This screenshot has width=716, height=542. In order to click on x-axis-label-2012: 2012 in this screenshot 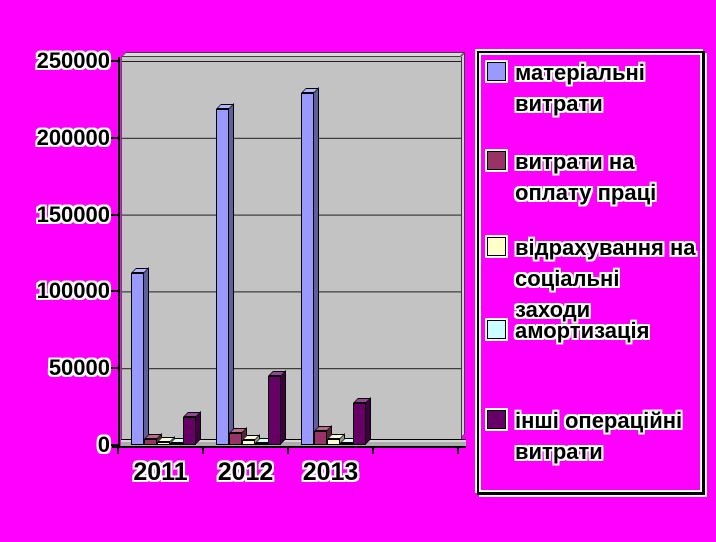, I will do `click(245, 472)`.